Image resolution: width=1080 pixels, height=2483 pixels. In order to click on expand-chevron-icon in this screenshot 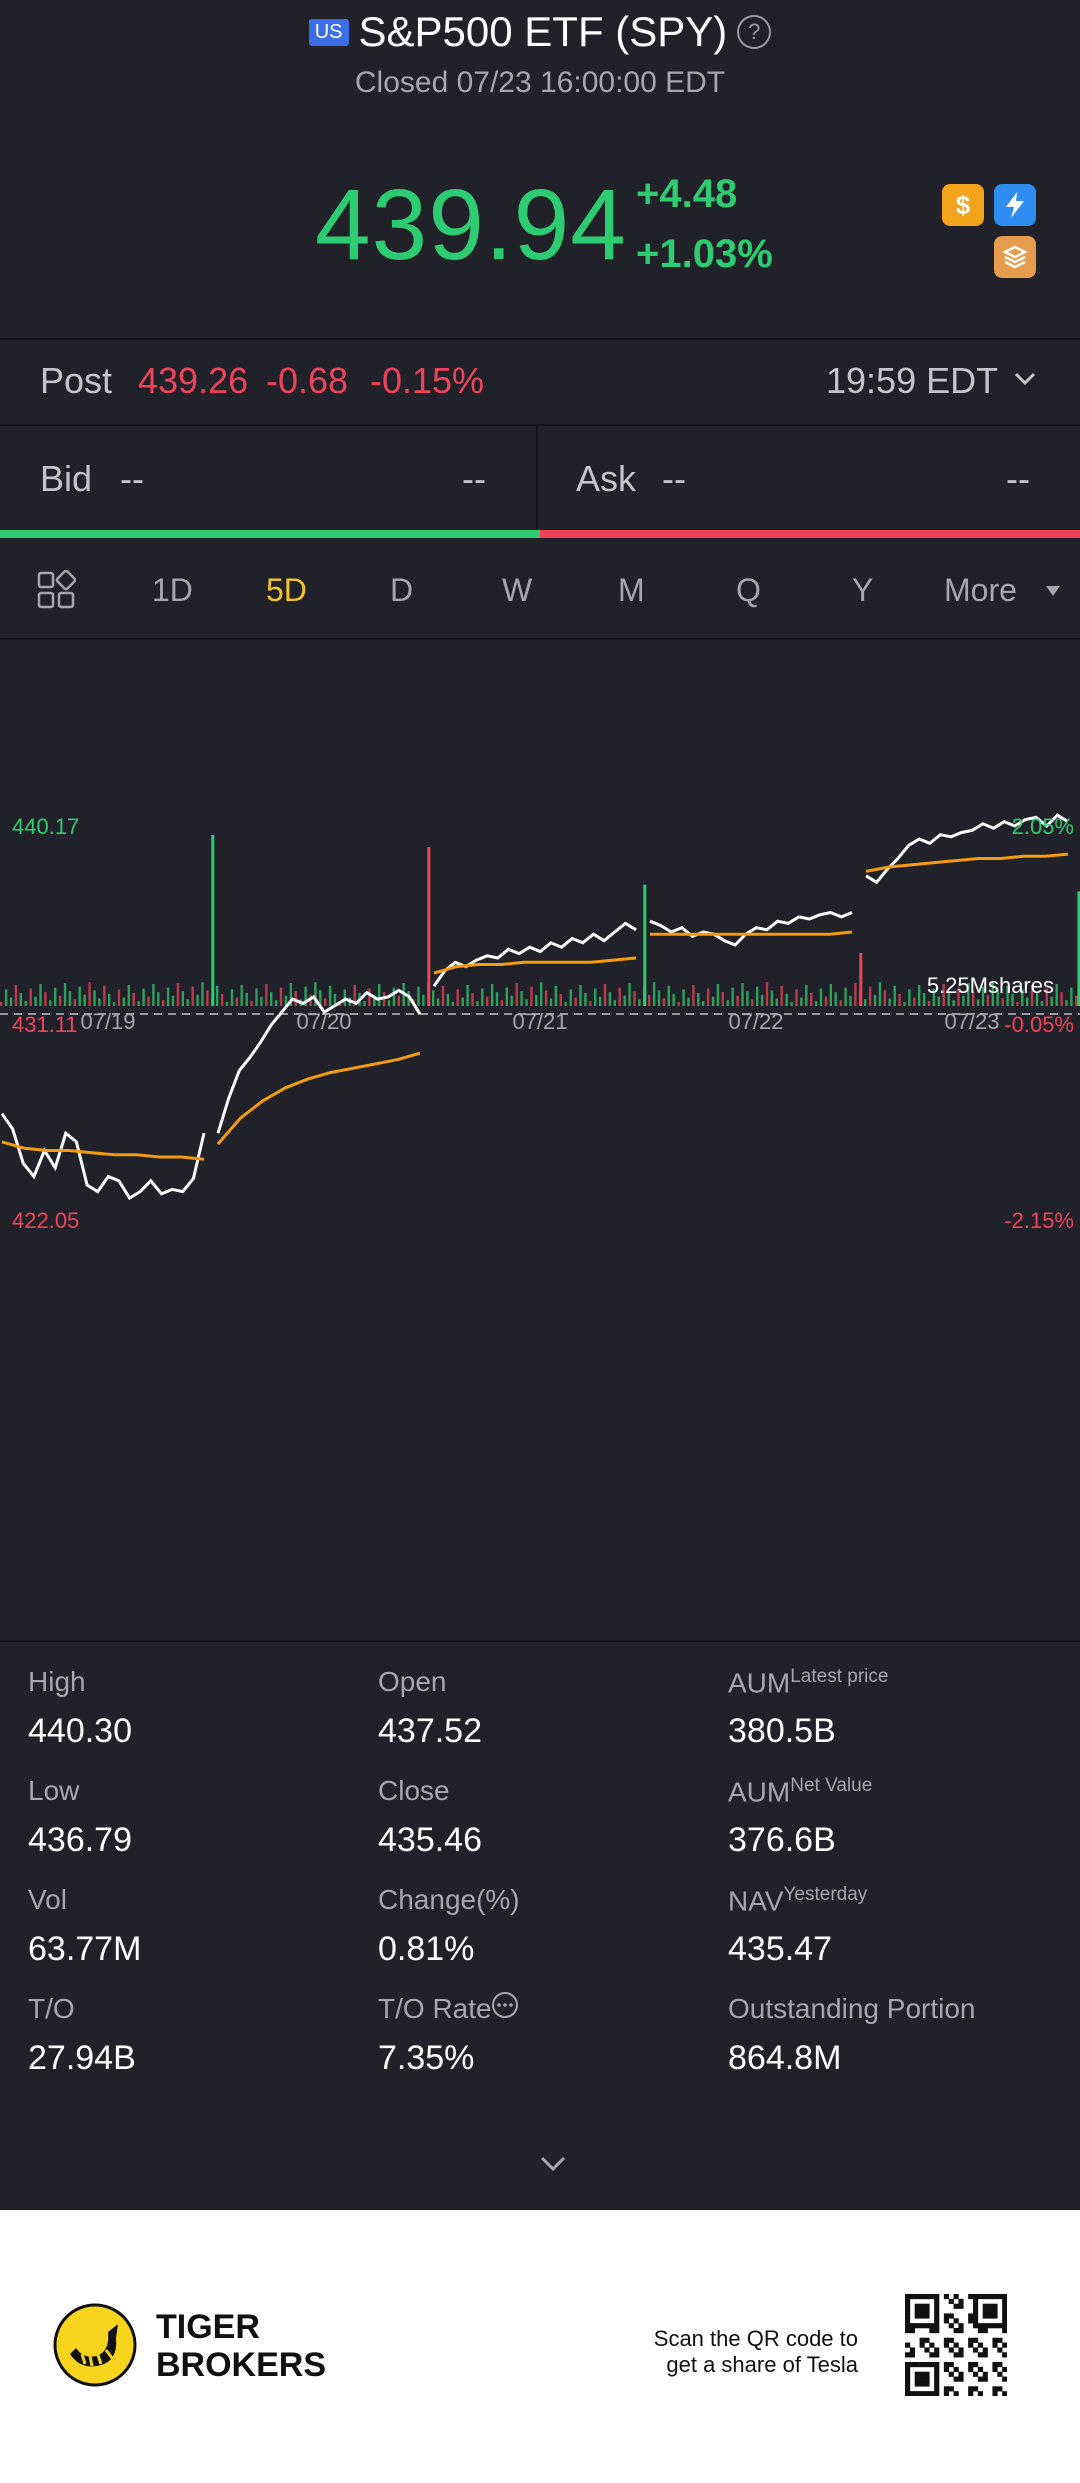, I will do `click(553, 2164)`.